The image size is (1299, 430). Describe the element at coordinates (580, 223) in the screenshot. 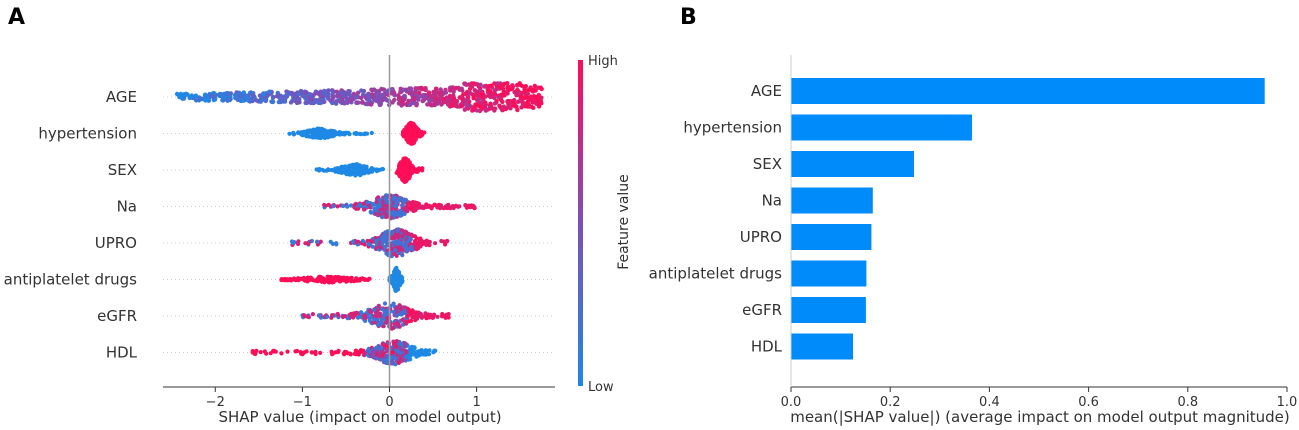

I see `colorbar-gradient` at that location.